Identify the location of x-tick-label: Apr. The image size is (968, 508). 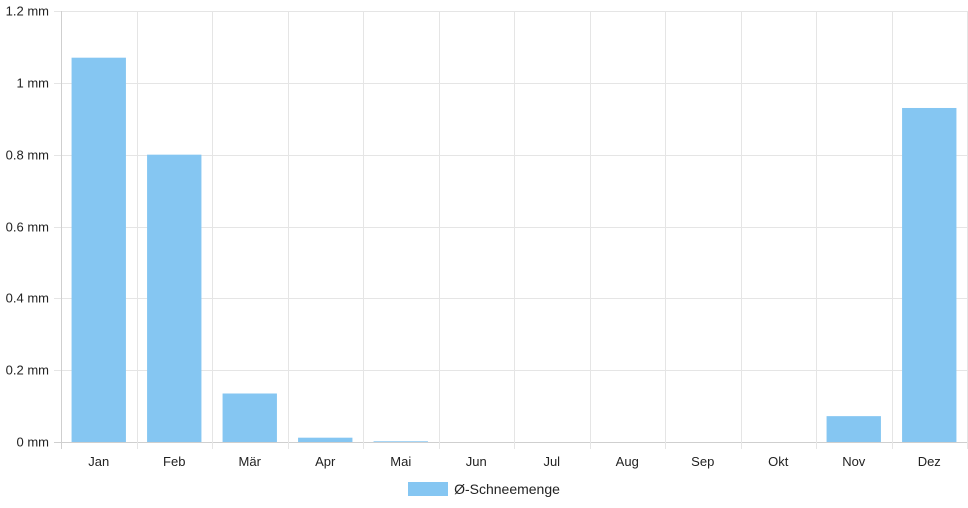
(325, 461).